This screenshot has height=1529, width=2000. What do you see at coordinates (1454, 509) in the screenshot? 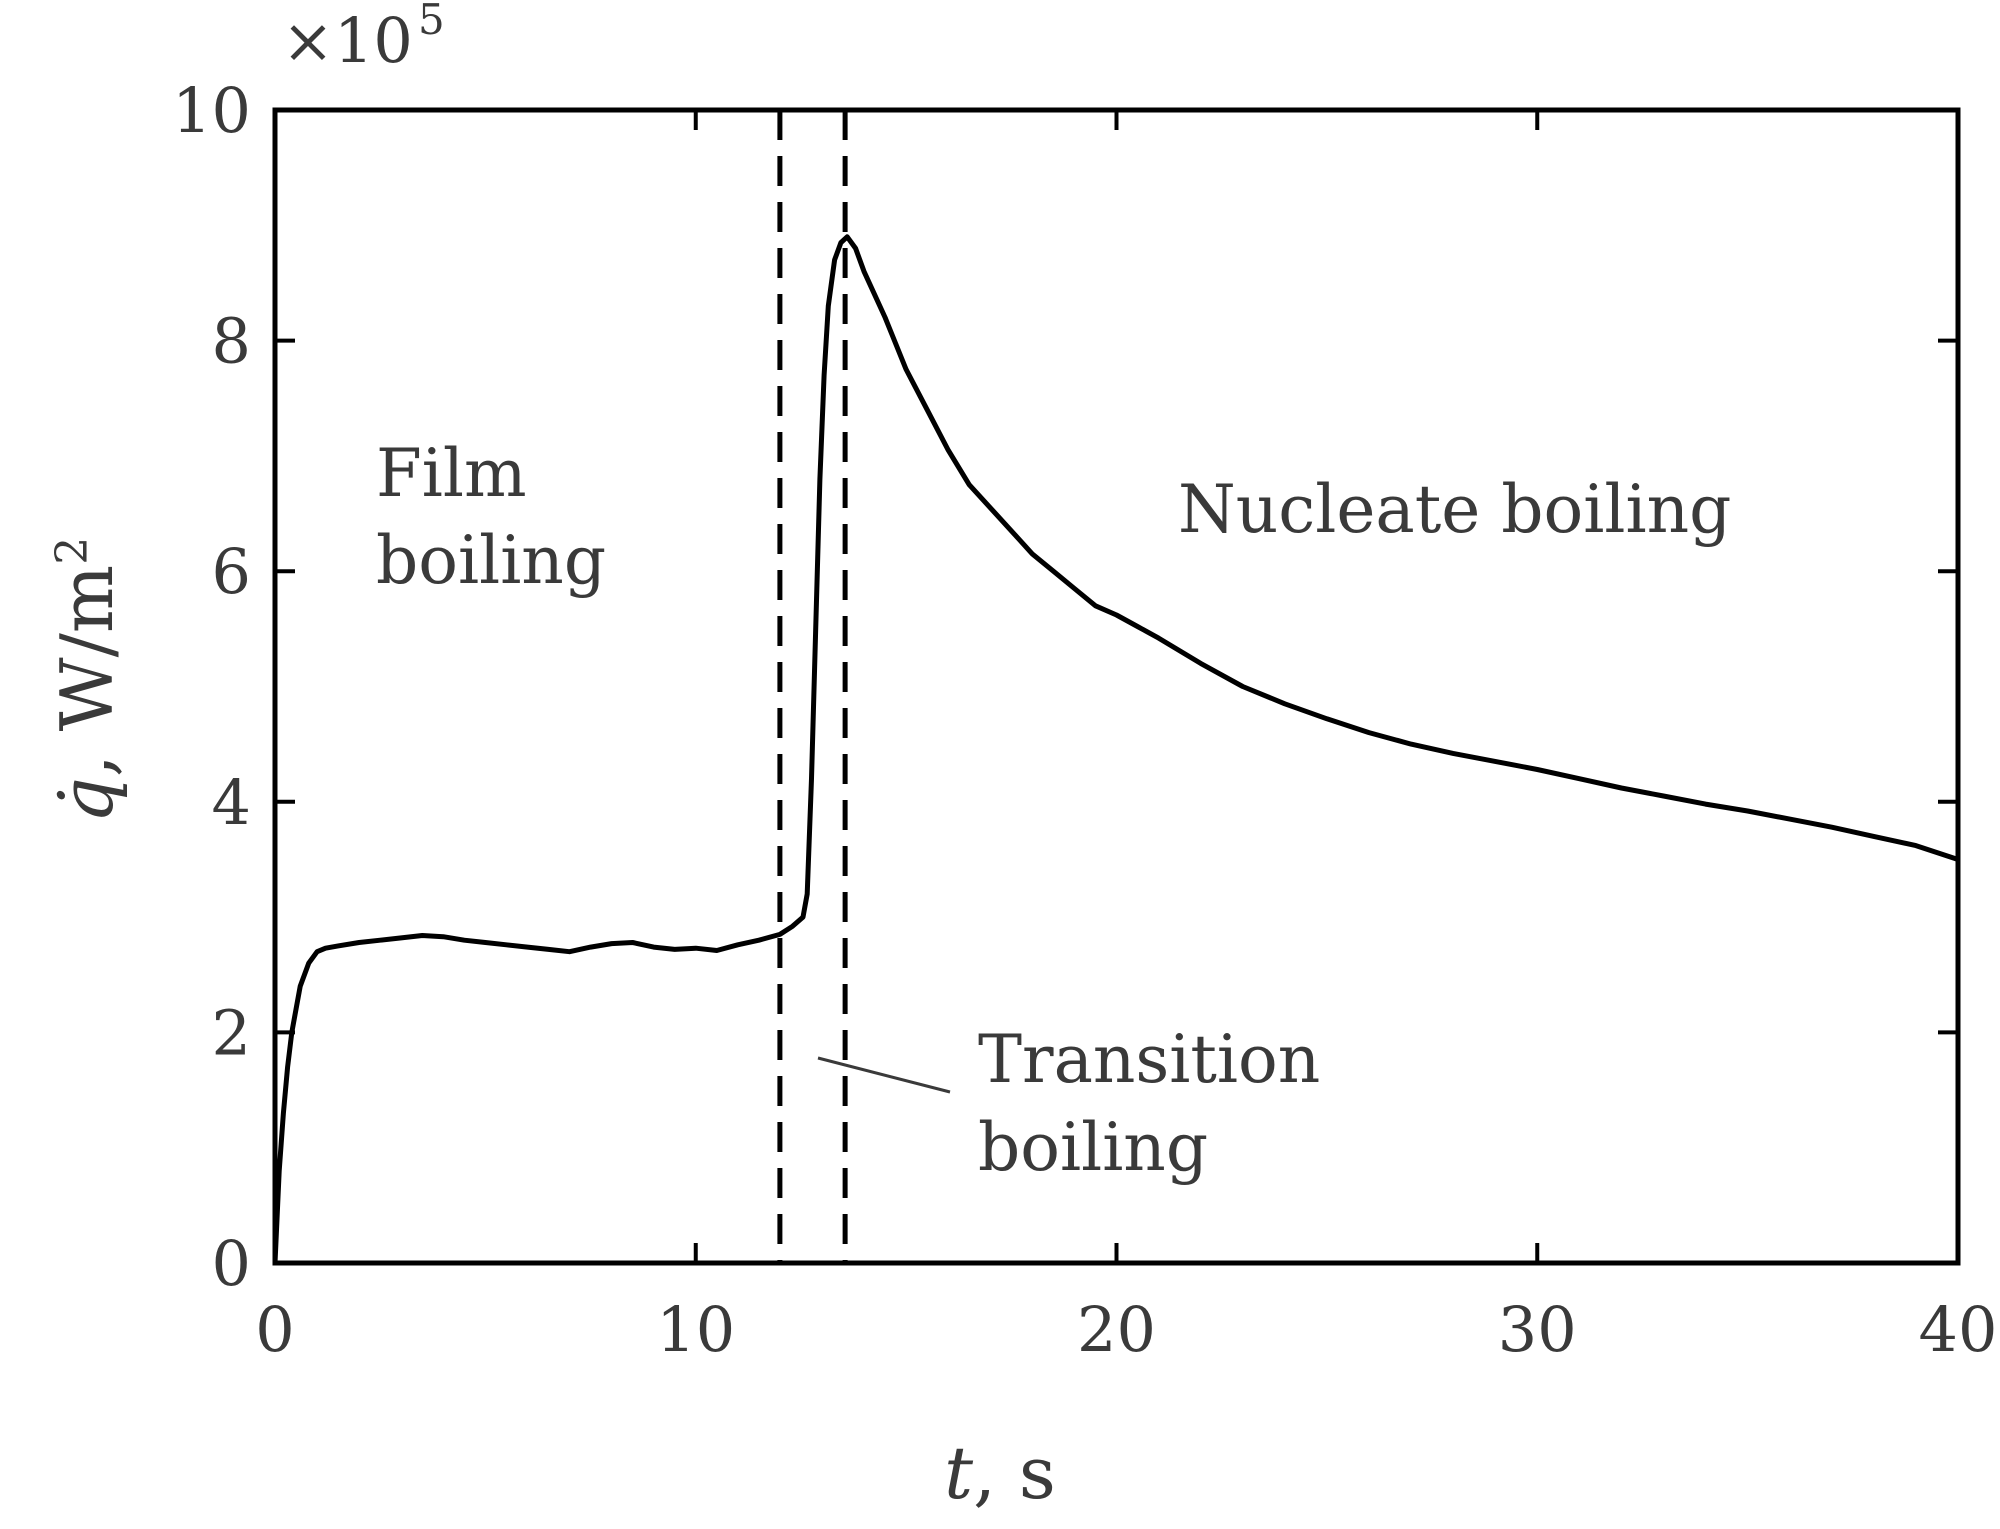
I see `nucleate-boiling-label: Nucleate boiling` at bounding box center [1454, 509].